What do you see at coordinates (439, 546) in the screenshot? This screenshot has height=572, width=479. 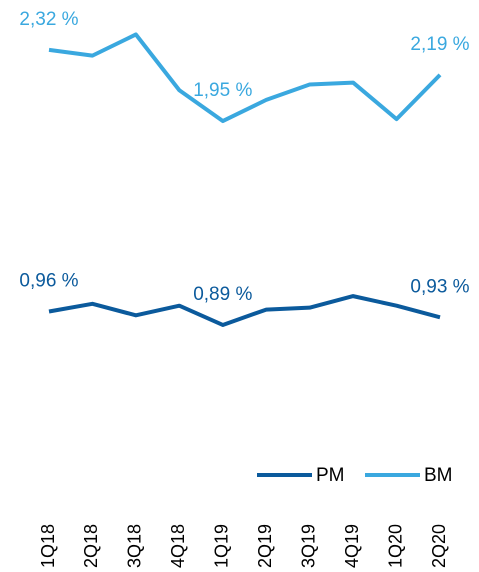 I see `x-tick-label: 2Q20` at bounding box center [439, 546].